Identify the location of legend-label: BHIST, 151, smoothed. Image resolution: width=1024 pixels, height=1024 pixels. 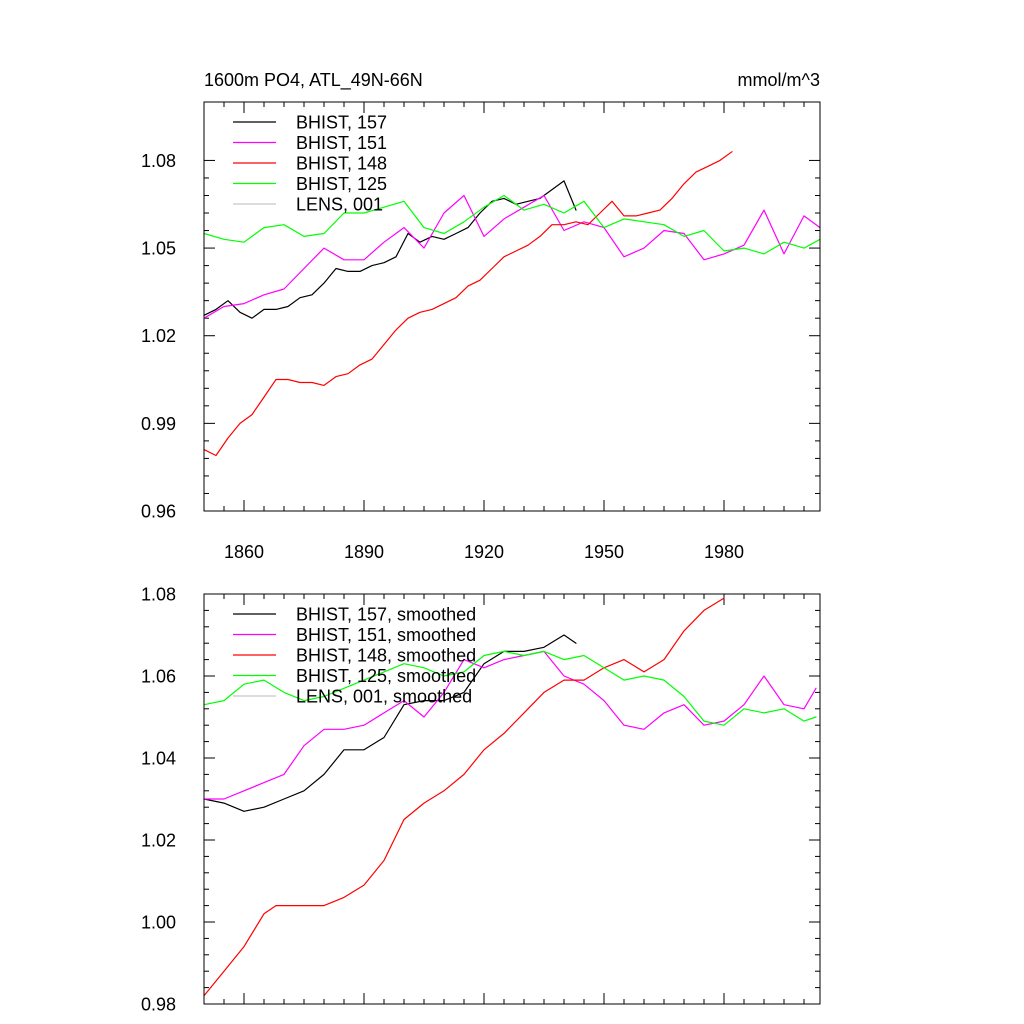
(386, 635).